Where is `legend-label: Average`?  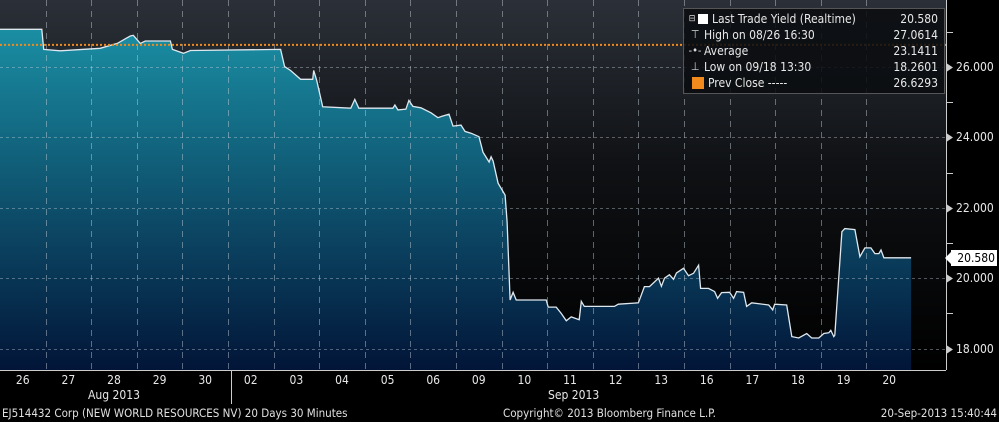 legend-label: Average is located at coordinates (726, 51).